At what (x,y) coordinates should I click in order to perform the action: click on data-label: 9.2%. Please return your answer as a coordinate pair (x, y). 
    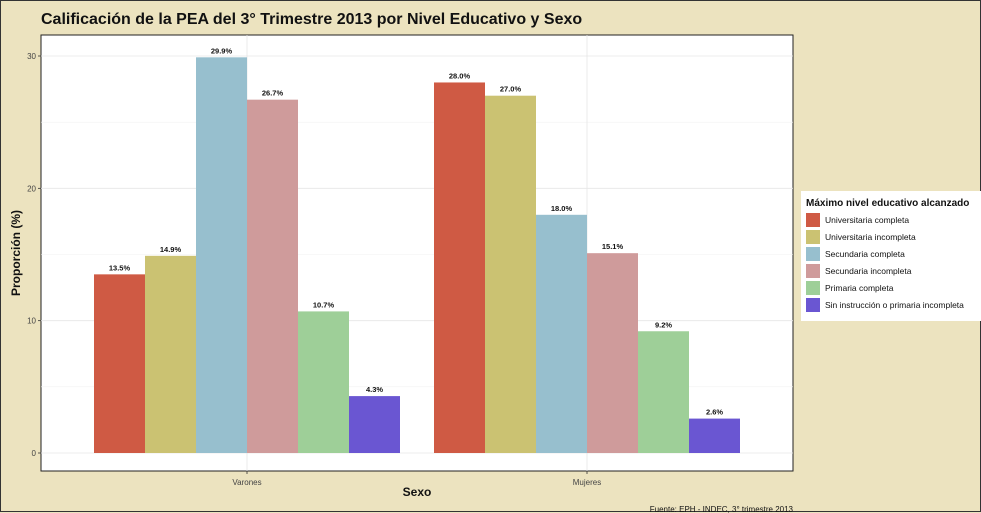
    Looking at the image, I should click on (663, 324).